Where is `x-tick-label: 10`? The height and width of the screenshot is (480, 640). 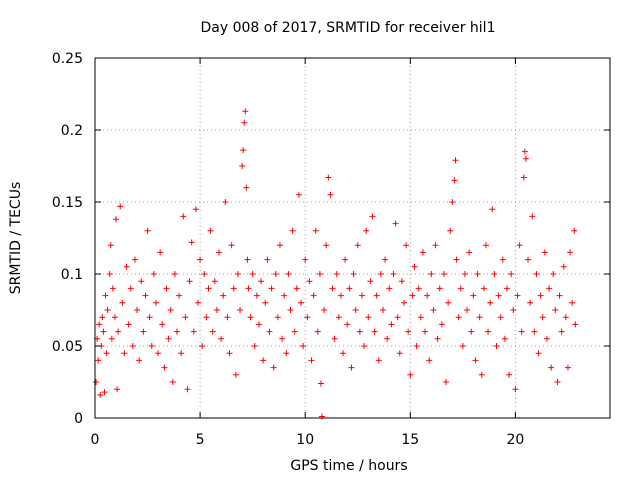
x-tick-label: 10 is located at coordinates (305, 440).